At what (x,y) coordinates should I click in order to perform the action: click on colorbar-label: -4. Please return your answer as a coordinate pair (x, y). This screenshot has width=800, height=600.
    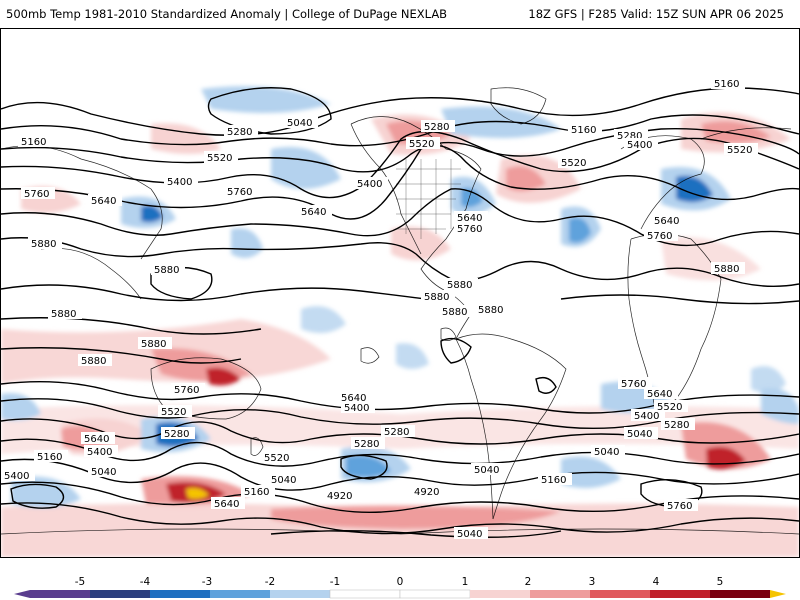
    Looking at the image, I should click on (145, 582).